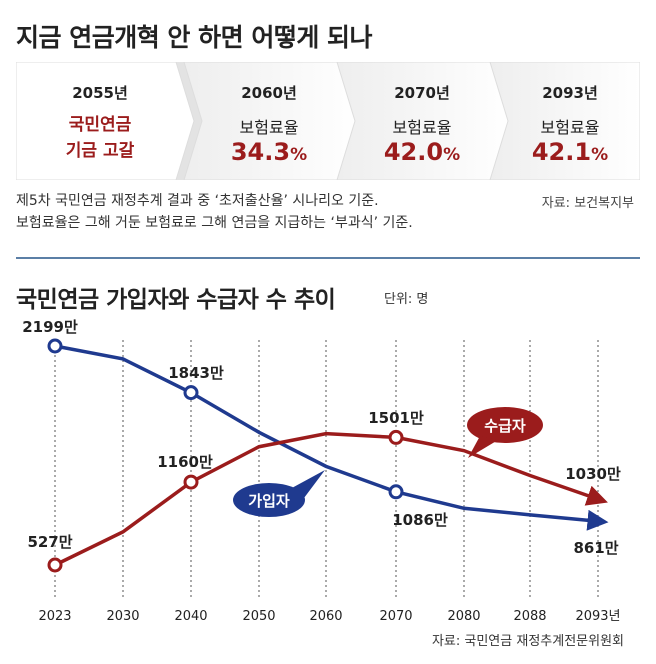  What do you see at coordinates (325, 616) in the screenshot?
I see `x-tick-label: 2060` at bounding box center [325, 616].